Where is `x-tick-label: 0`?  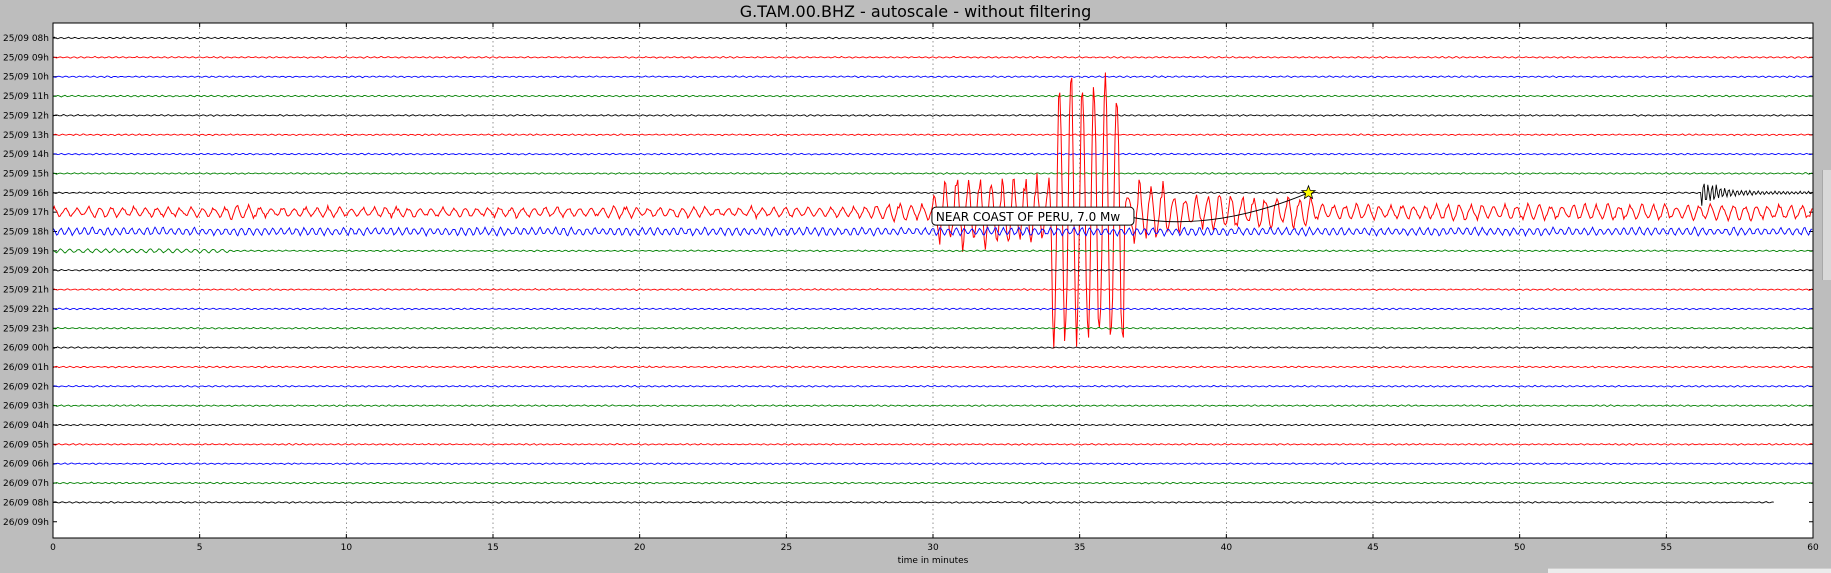
x-tick-label: 0 is located at coordinates (53, 548).